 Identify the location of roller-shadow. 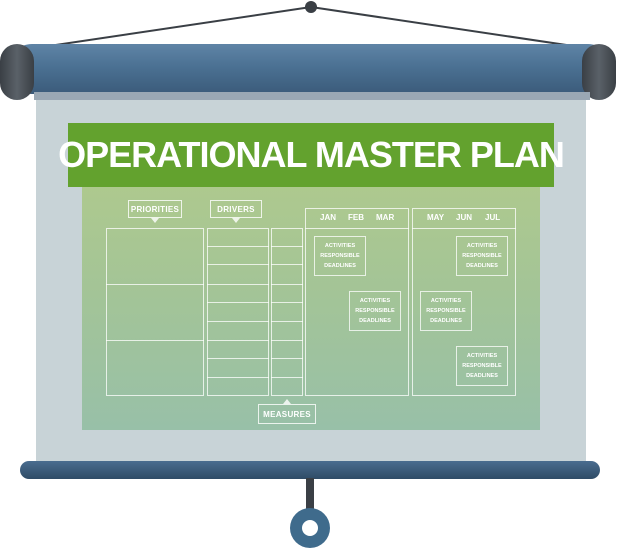
(312, 96).